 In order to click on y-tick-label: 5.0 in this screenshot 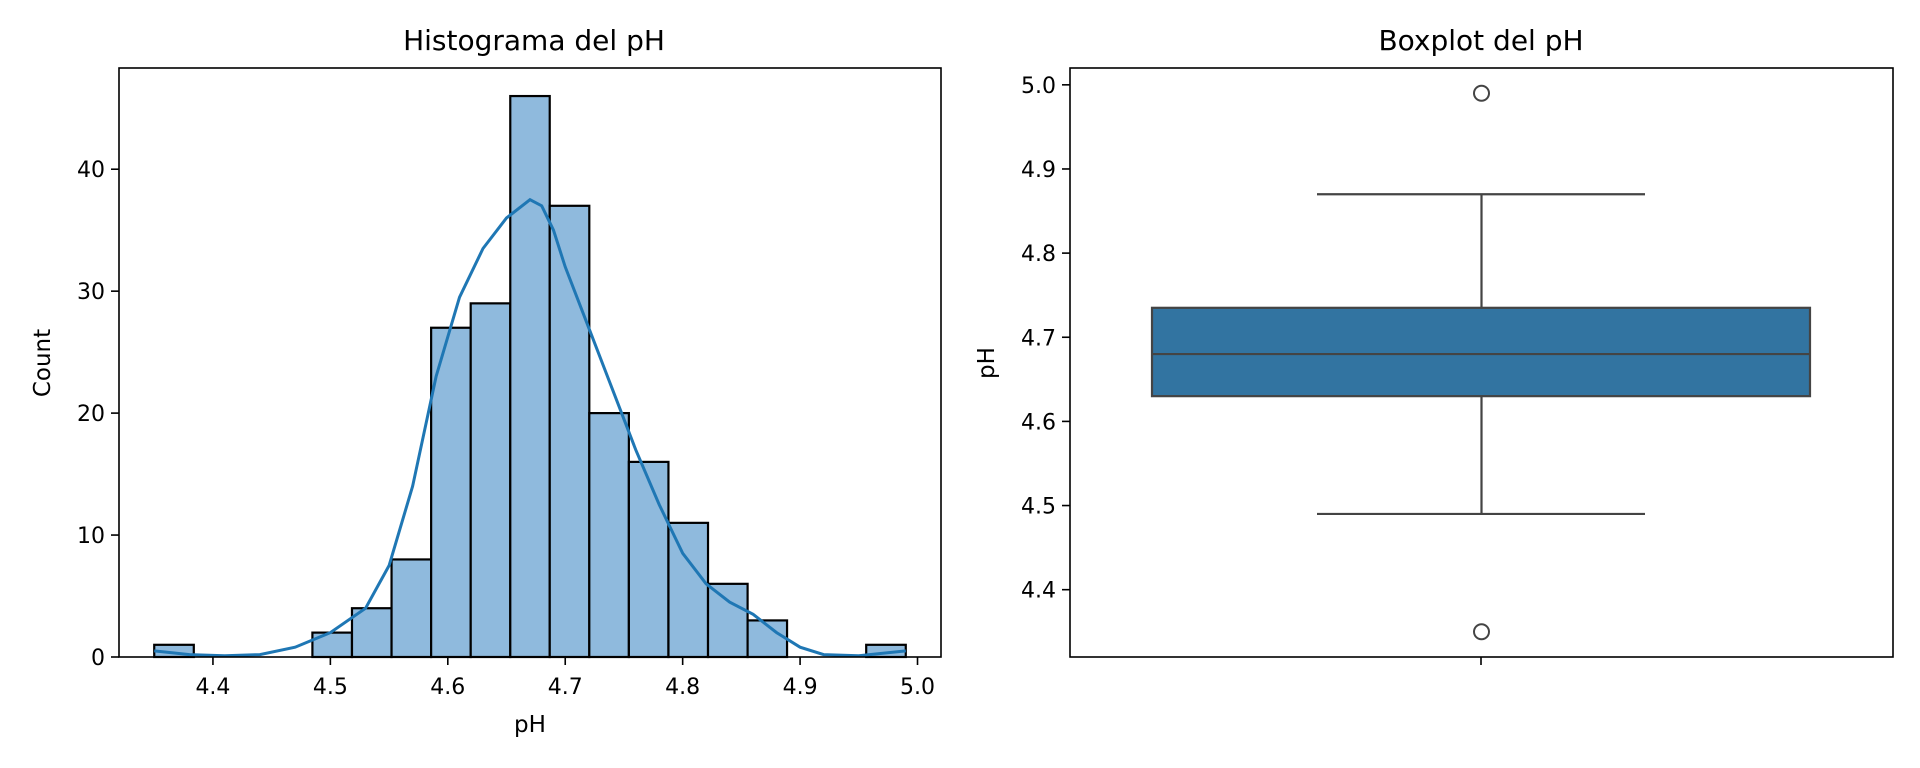, I will do `click(1038, 86)`.